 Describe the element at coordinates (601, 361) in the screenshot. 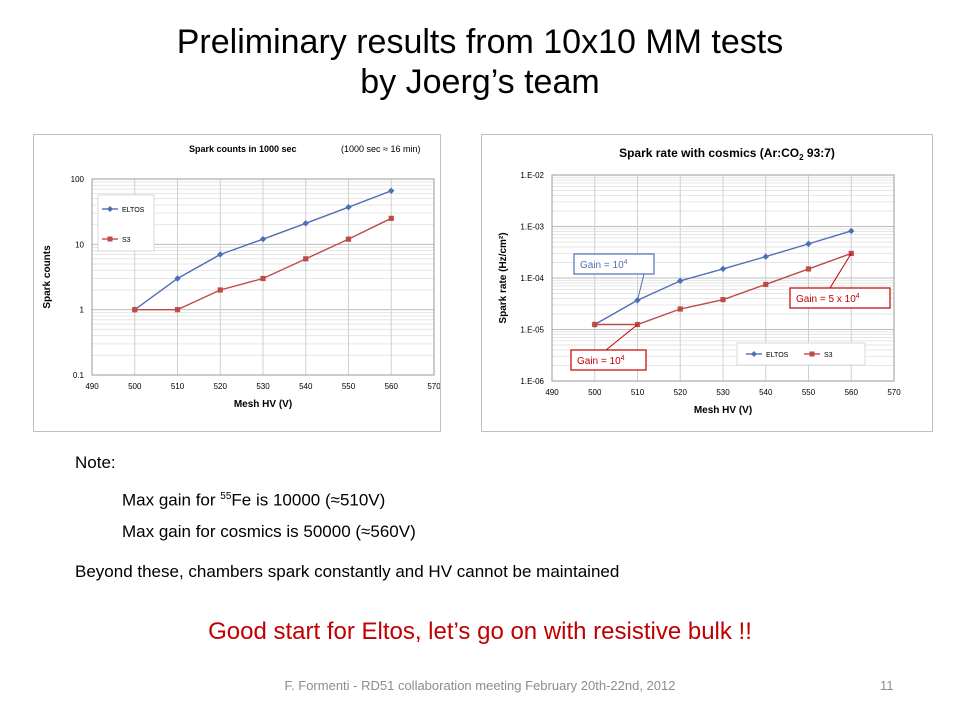

I see `spark-rate-gain-callout-3-label: Gain = 104` at that location.